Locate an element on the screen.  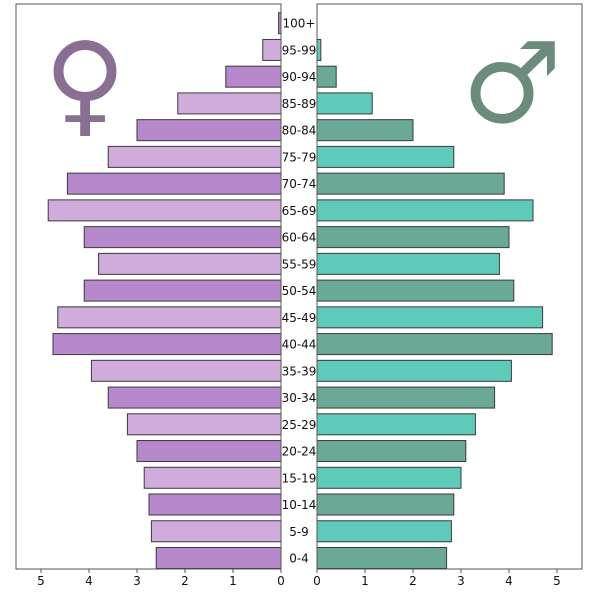
age-label-55-59: 55-59 is located at coordinates (299, 264).